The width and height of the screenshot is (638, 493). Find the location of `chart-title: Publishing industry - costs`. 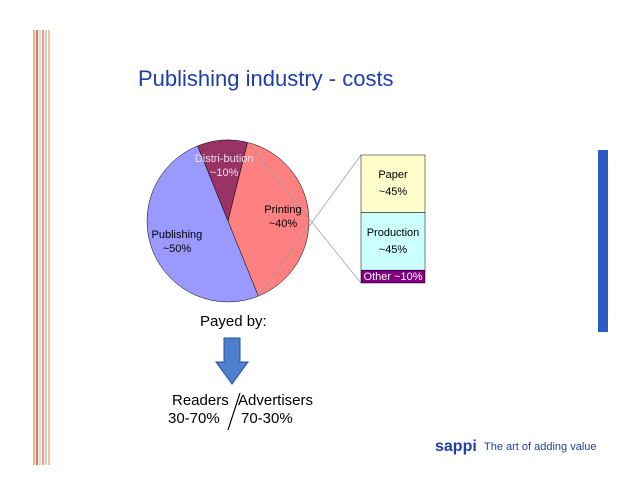

chart-title: Publishing industry - costs is located at coordinates (266, 78).